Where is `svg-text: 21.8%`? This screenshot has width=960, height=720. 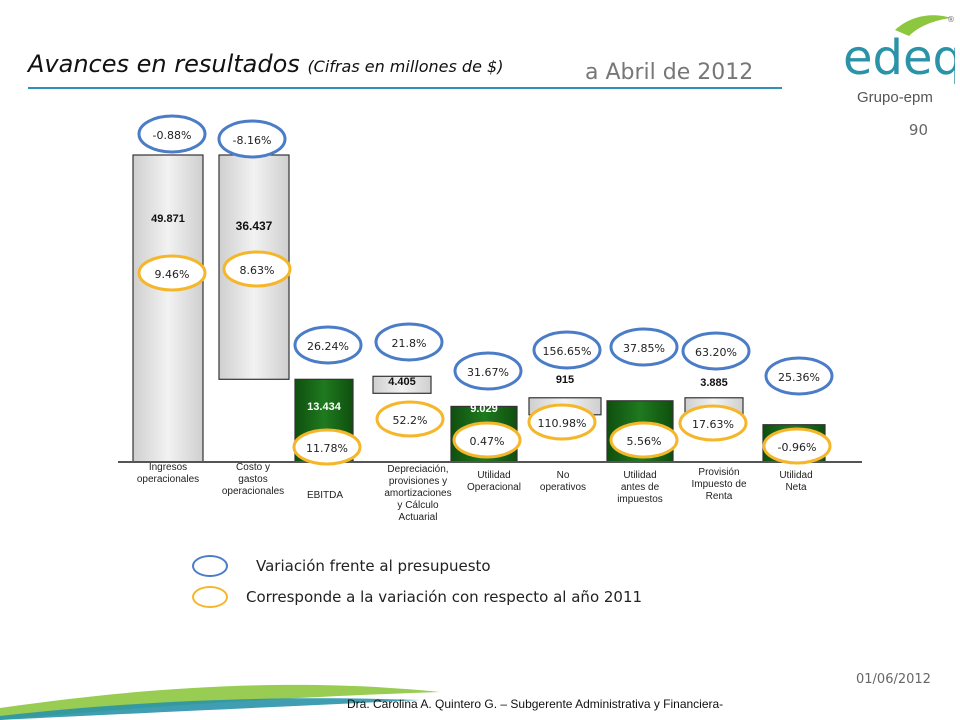
svg-text: 21.8% is located at coordinates (409, 343).